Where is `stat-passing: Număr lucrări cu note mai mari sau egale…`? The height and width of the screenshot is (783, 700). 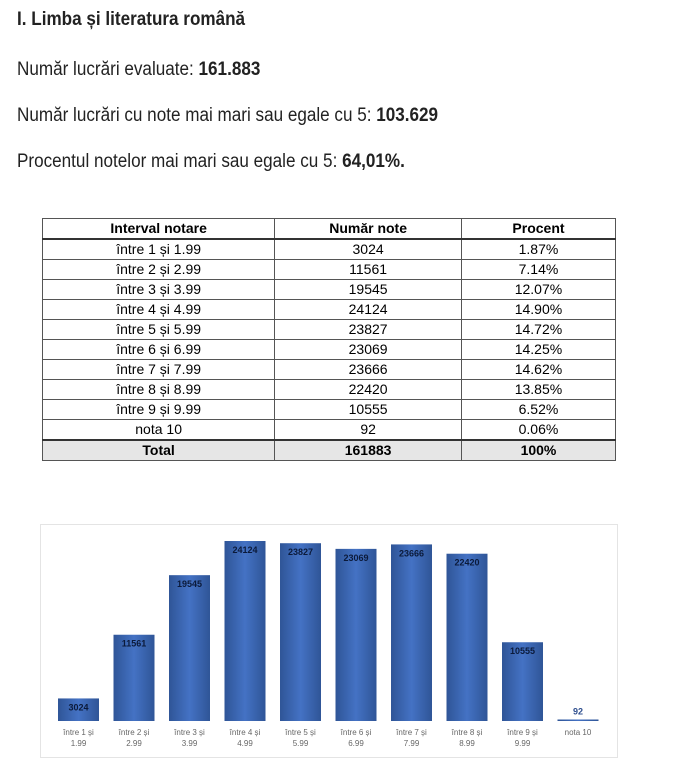
stat-passing: Număr lucrări cu note mai mari sau egale… is located at coordinates (227, 116).